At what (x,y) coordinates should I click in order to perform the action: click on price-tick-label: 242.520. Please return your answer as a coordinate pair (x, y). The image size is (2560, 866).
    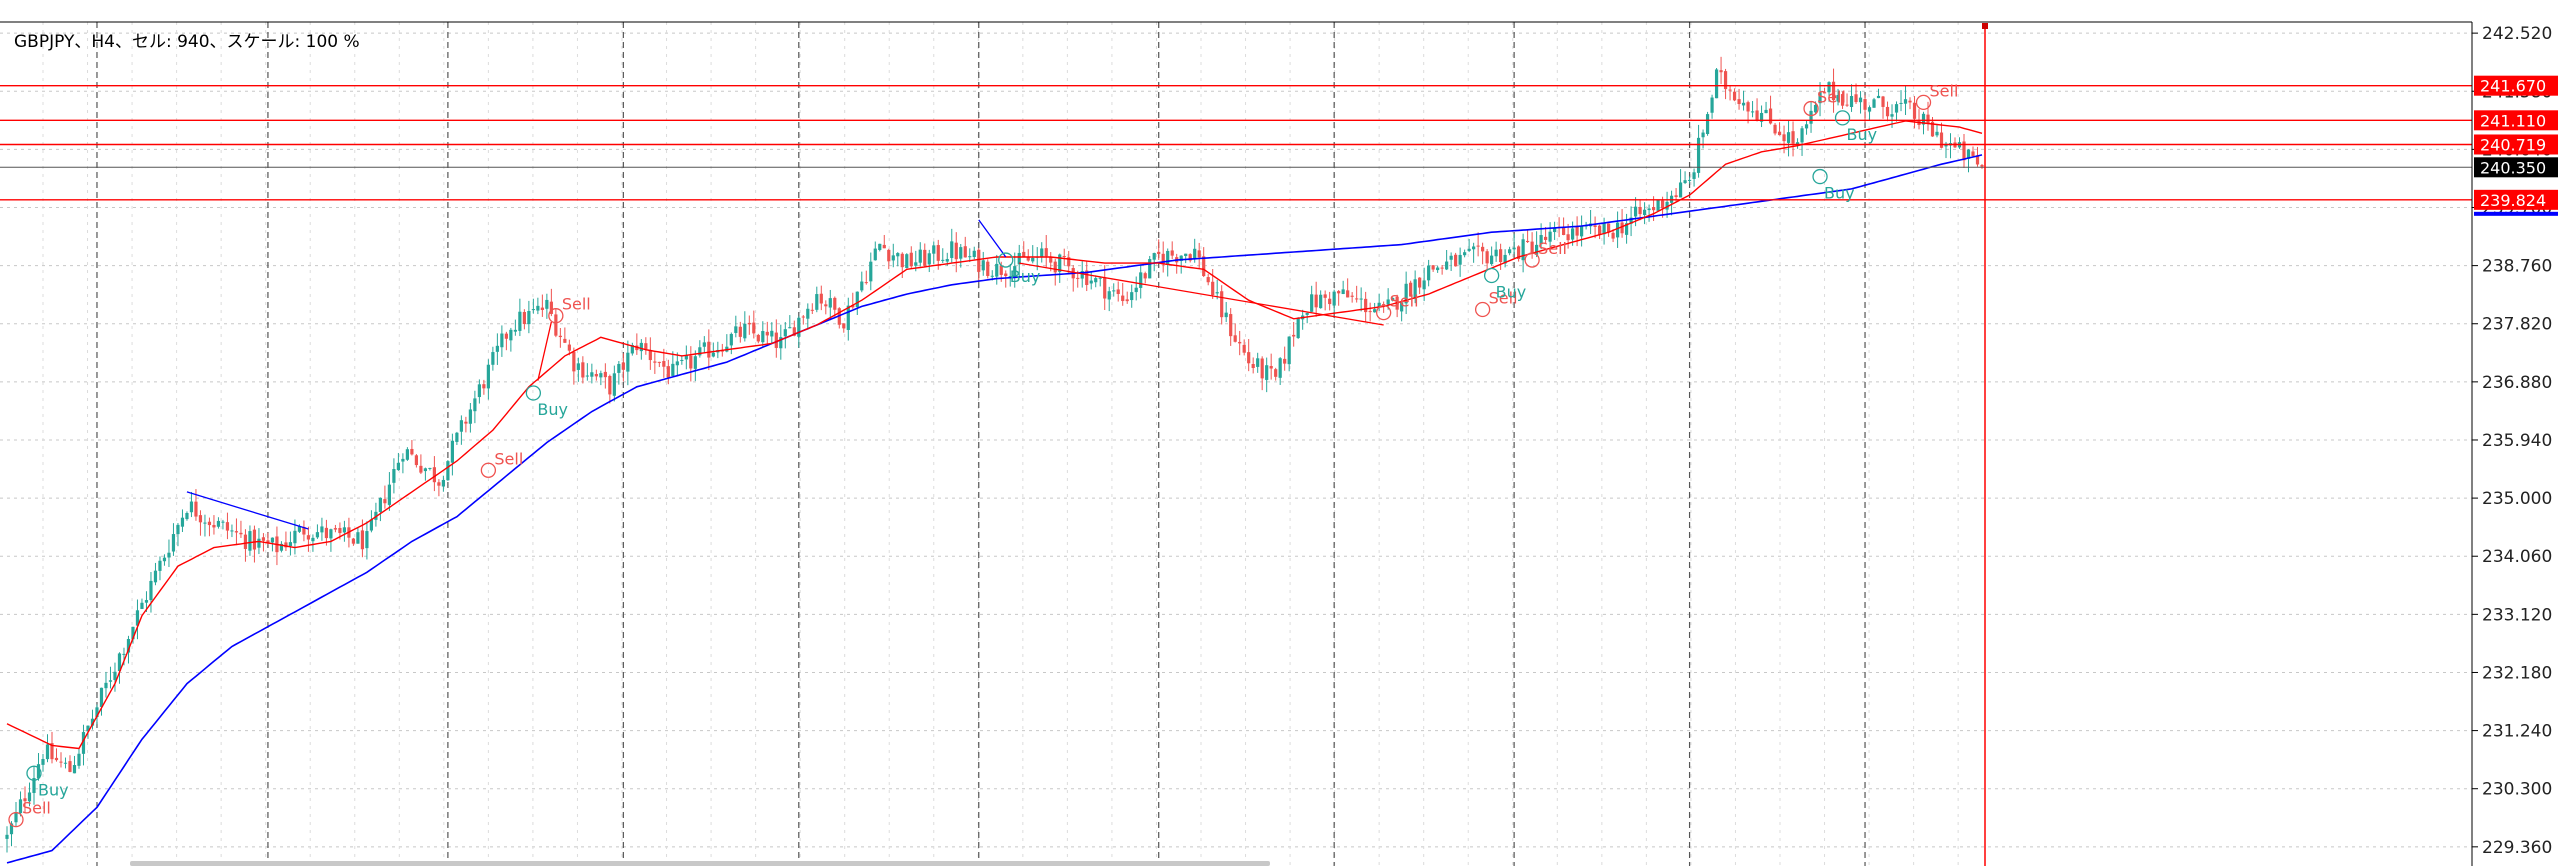
    Looking at the image, I should click on (2517, 34).